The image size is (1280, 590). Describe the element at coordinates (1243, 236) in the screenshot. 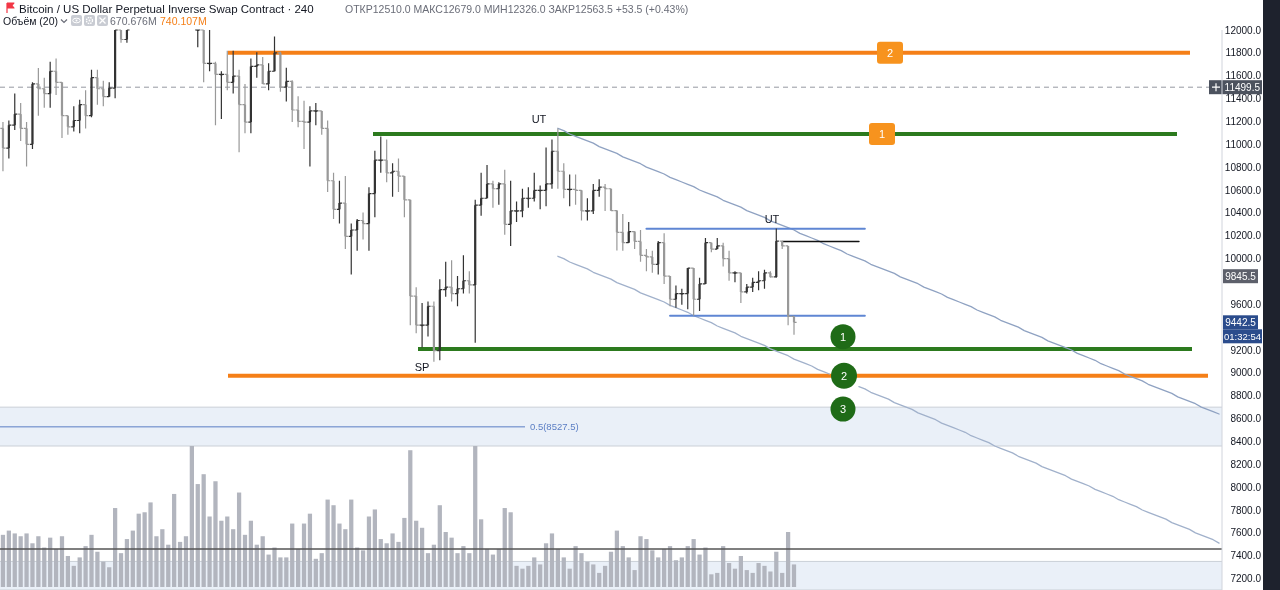

I see `y-tick-label: 10200.0` at that location.